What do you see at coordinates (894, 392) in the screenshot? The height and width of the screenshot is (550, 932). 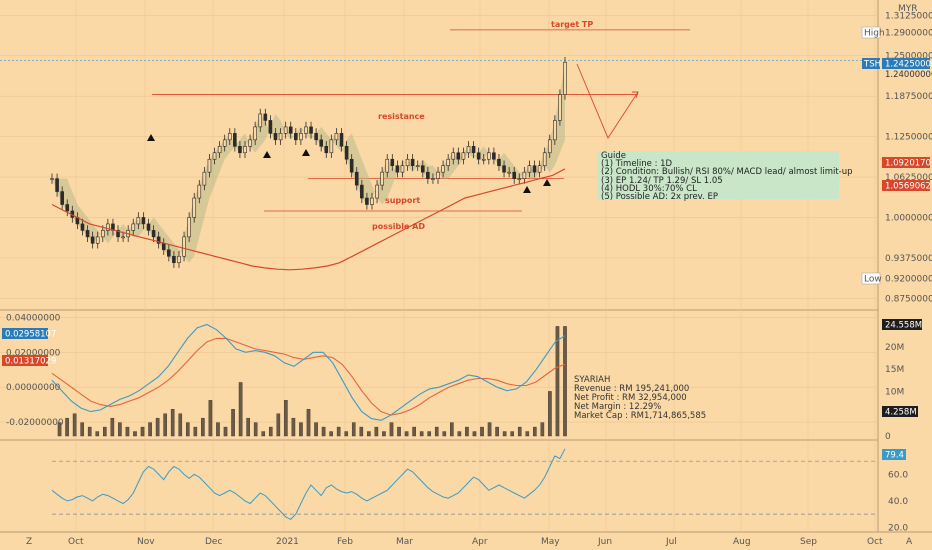 I see `volume-tick-label: 10M` at bounding box center [894, 392].